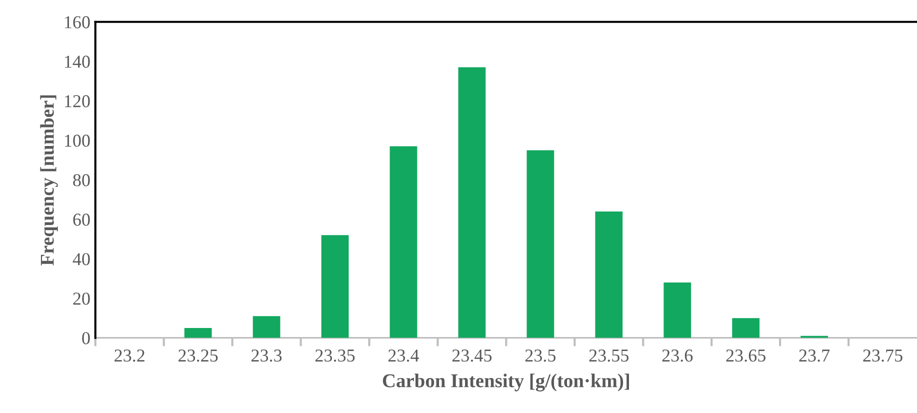 Image resolution: width=917 pixels, height=413 pixels. What do you see at coordinates (198, 356) in the screenshot?
I see `x-tick-label: 23.25` at bounding box center [198, 356].